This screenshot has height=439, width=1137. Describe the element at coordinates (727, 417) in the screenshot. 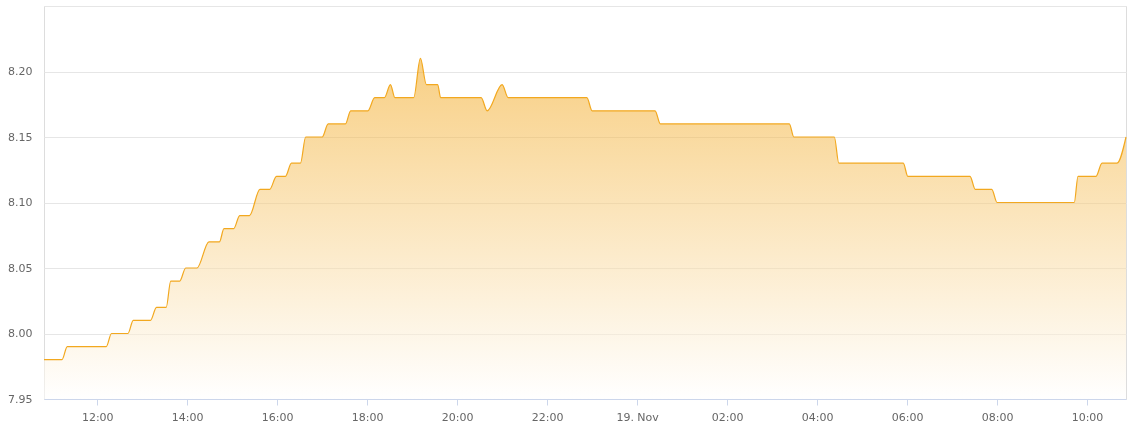

I see `x-tick-label: 02:00` at that location.